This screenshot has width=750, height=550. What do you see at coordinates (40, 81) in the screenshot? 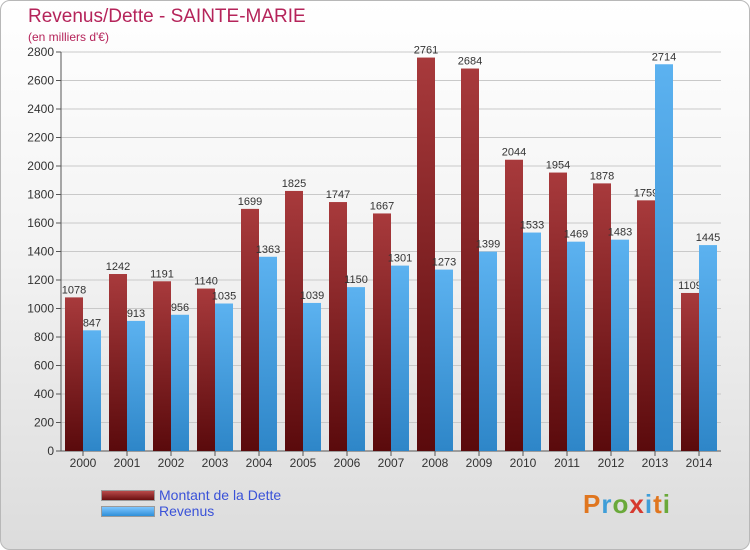
I see `y-tick-label: 2600` at bounding box center [40, 81].